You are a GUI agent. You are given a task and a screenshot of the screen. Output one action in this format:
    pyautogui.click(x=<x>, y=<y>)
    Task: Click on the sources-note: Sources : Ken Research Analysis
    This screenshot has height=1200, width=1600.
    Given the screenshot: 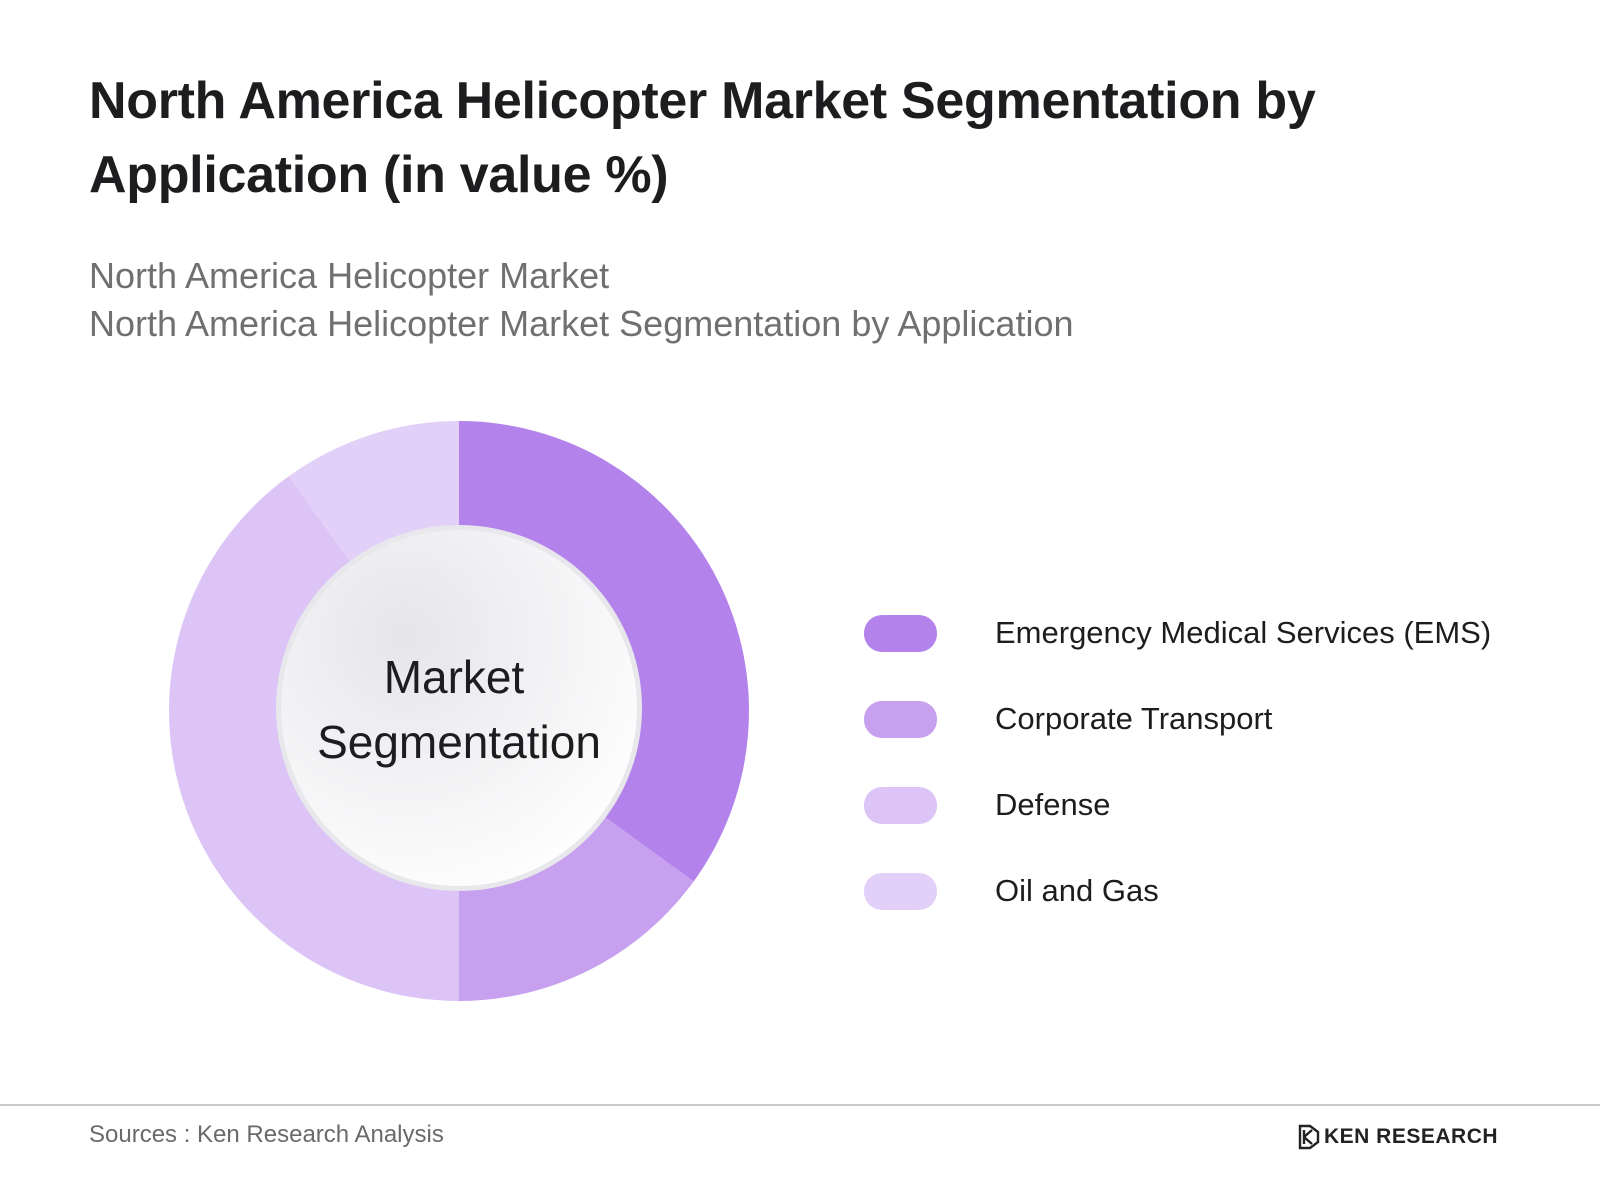 What is the action you would take?
    pyautogui.click(x=266, y=1134)
    